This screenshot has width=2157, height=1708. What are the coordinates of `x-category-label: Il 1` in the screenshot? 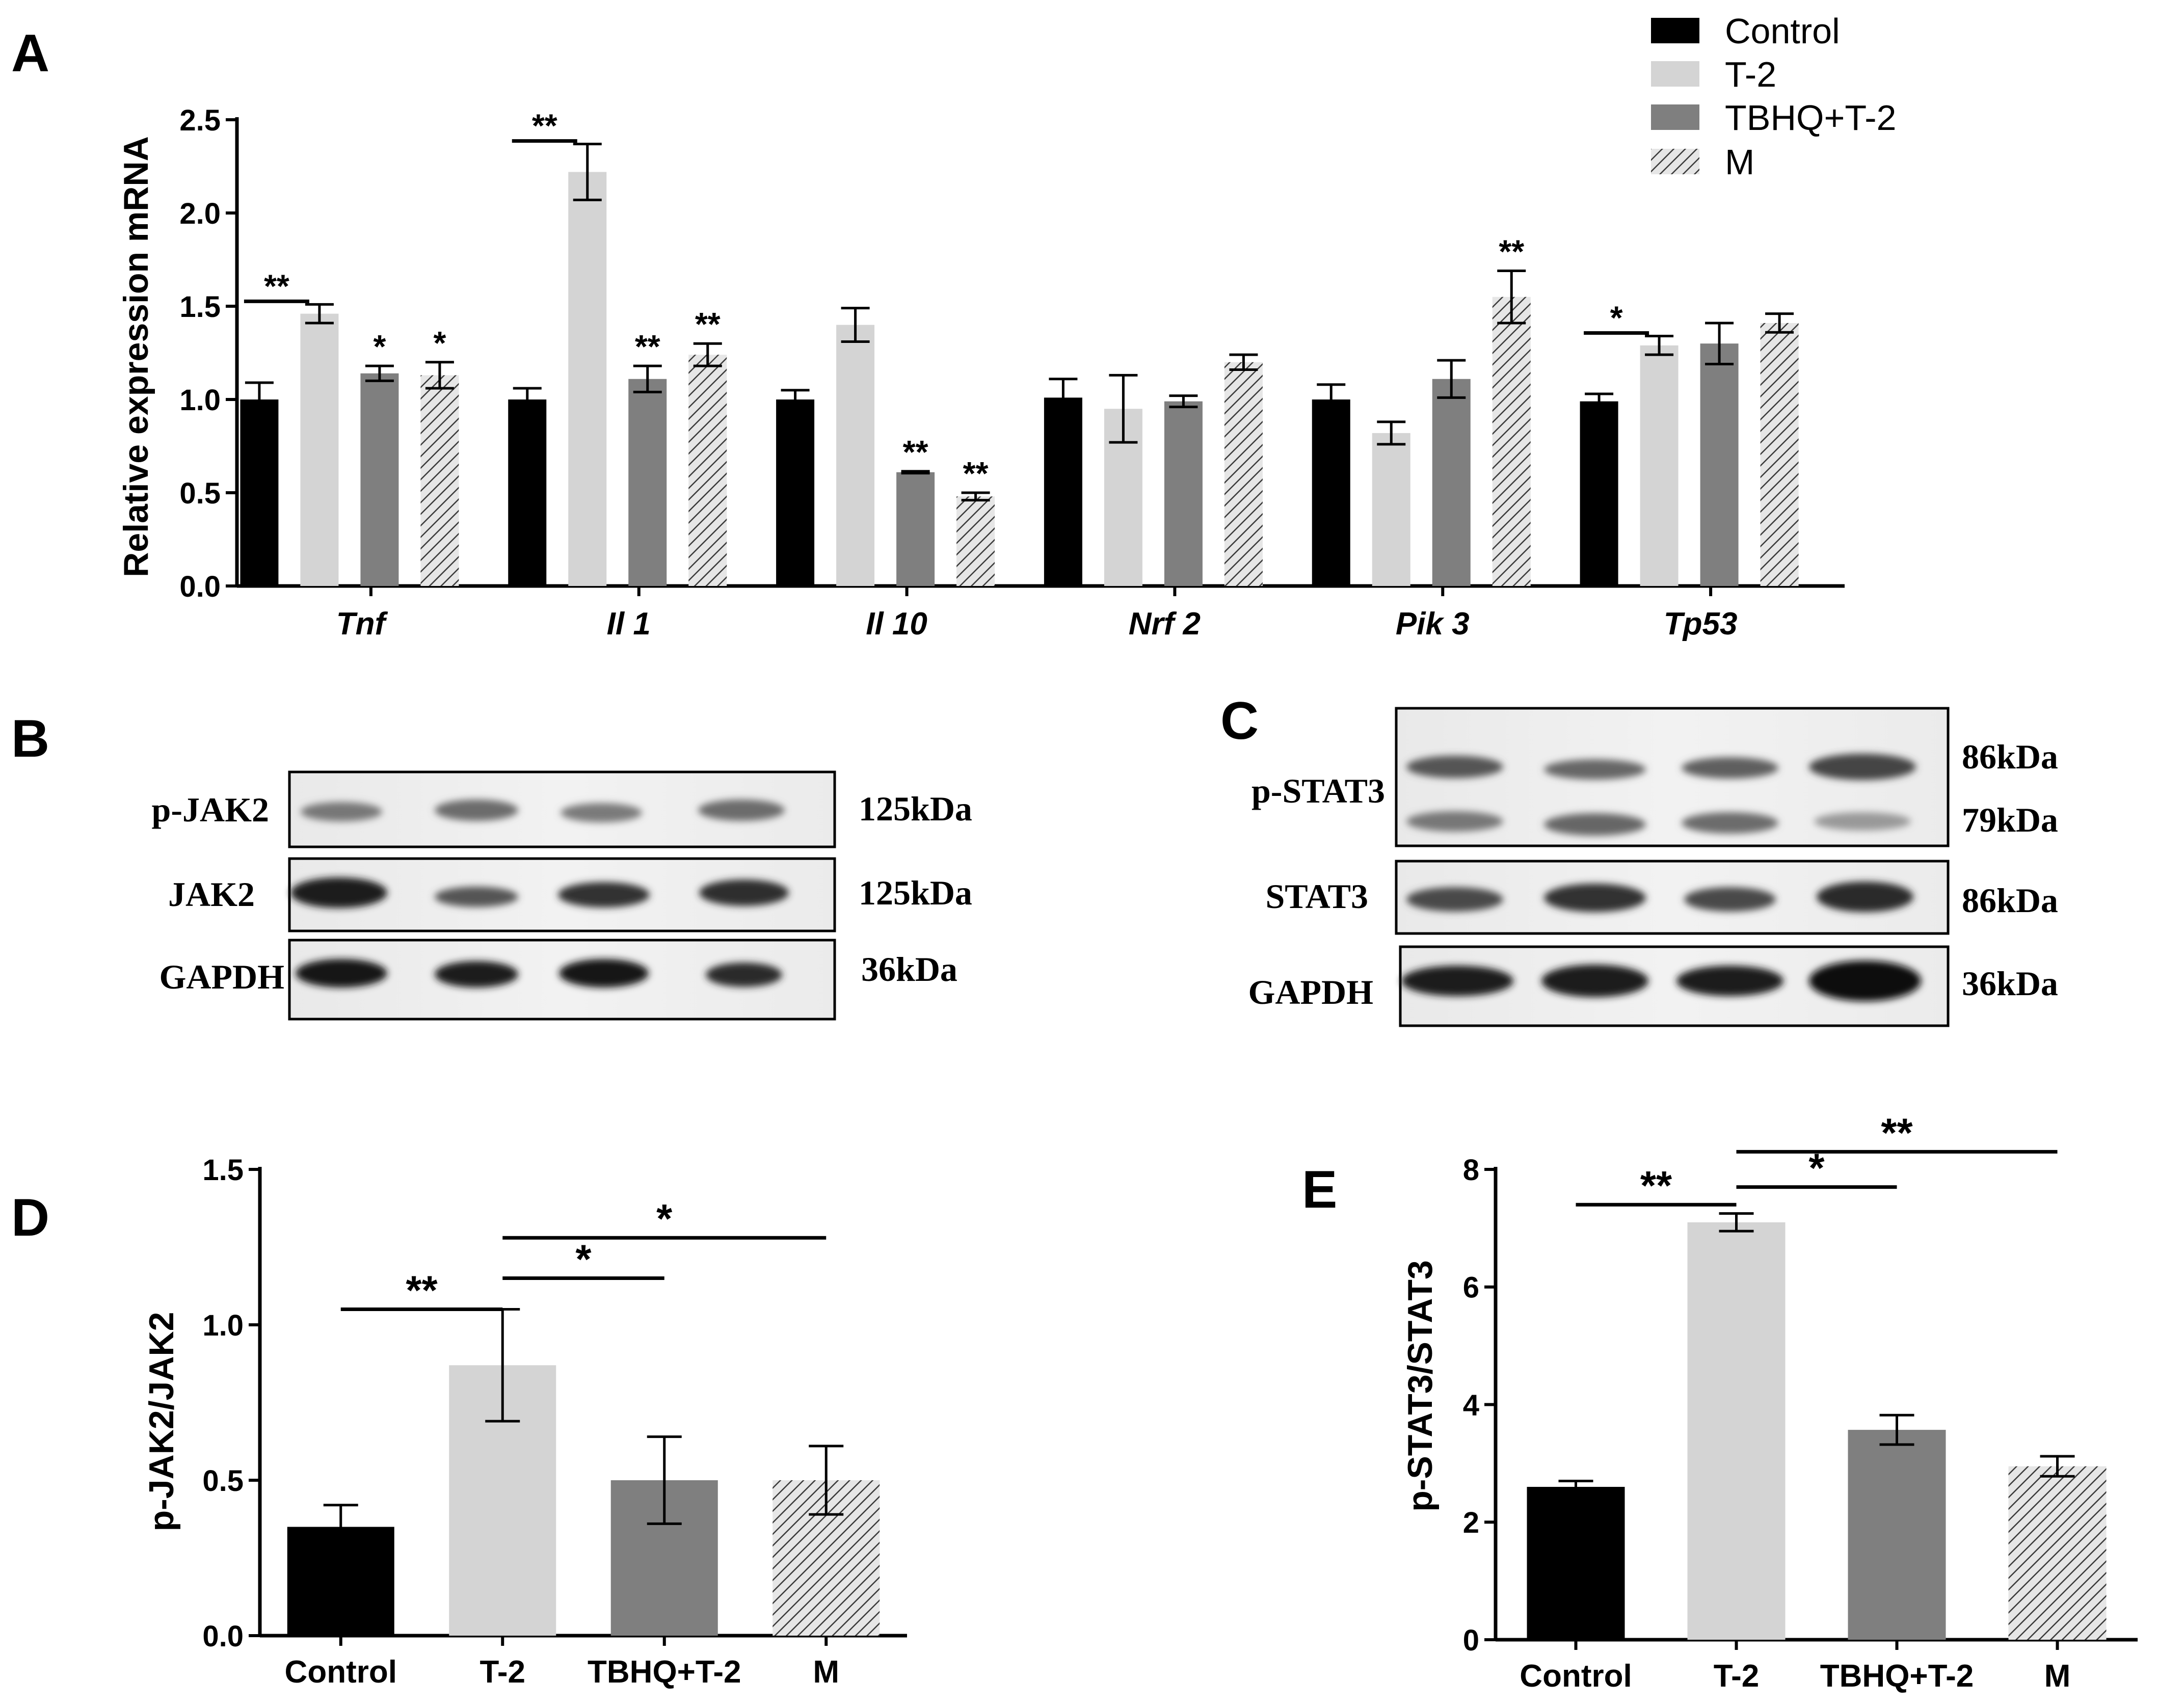 It's located at (629, 624).